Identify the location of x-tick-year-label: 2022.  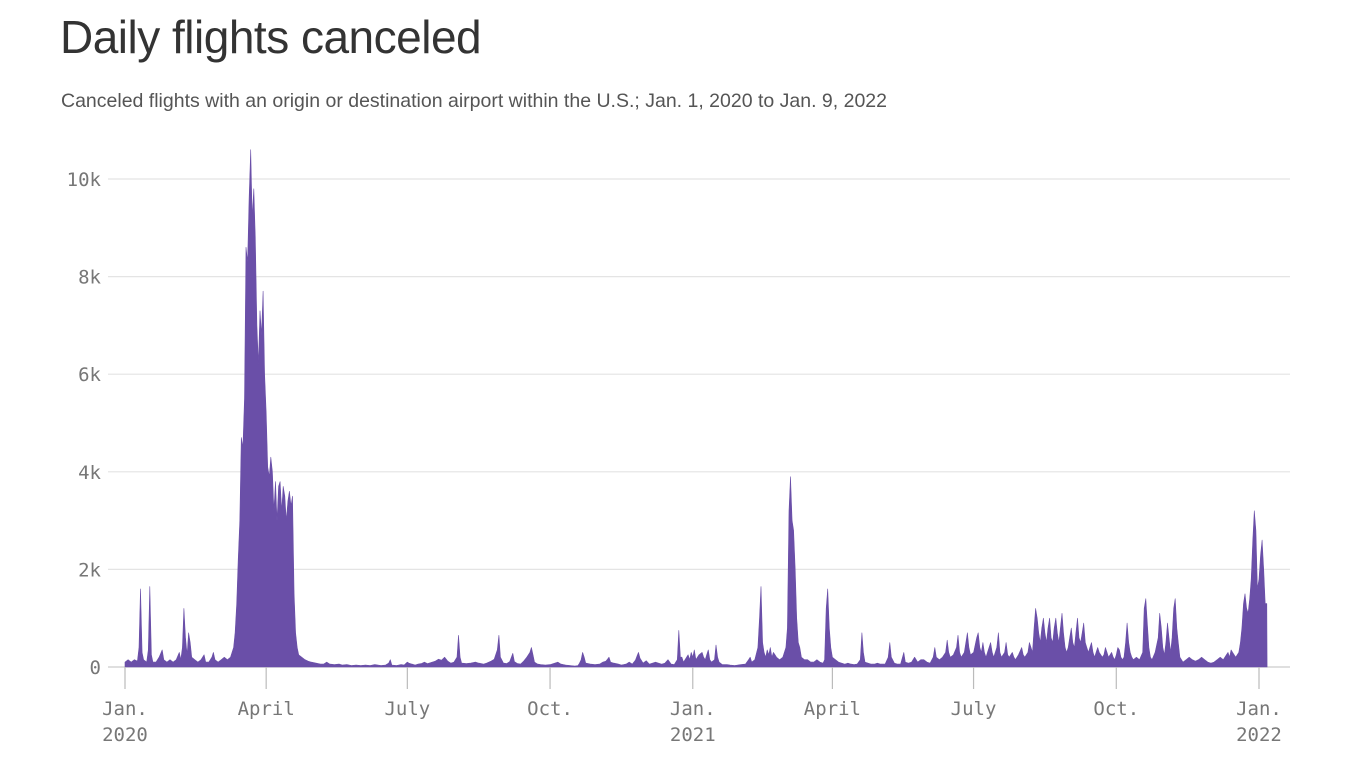
(1259, 735).